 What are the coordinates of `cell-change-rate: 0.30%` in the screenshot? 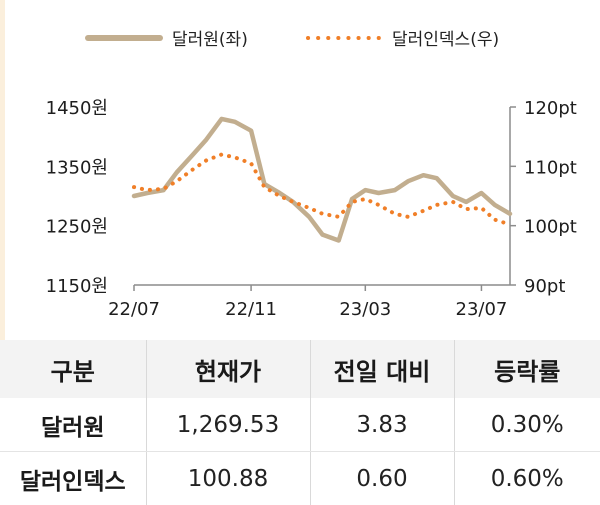 It's located at (527, 425).